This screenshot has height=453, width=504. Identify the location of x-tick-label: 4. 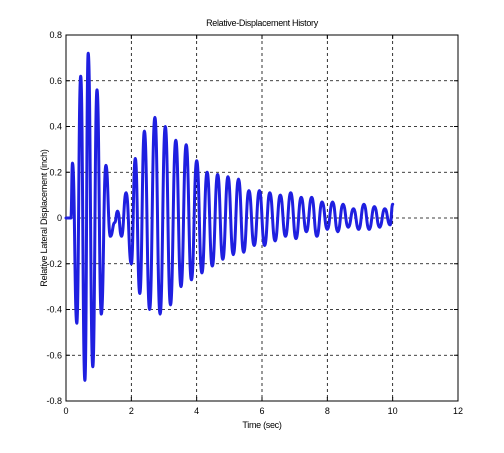
(196, 411).